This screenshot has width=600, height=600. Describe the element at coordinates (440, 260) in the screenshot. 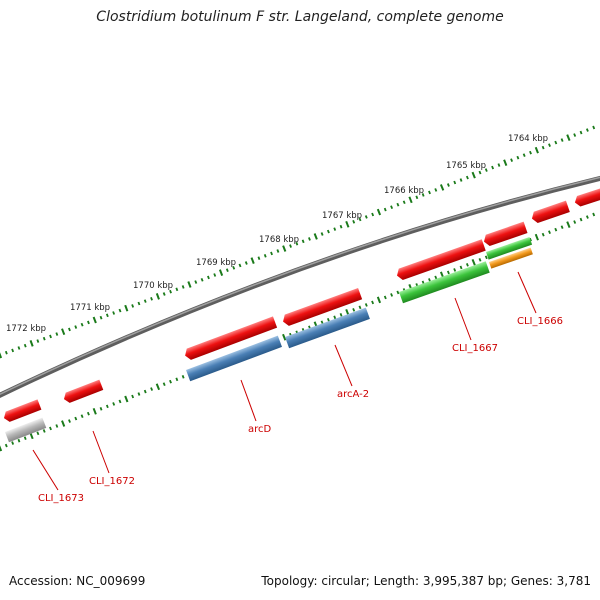

I see `gene-arrow-1667-top` at that location.